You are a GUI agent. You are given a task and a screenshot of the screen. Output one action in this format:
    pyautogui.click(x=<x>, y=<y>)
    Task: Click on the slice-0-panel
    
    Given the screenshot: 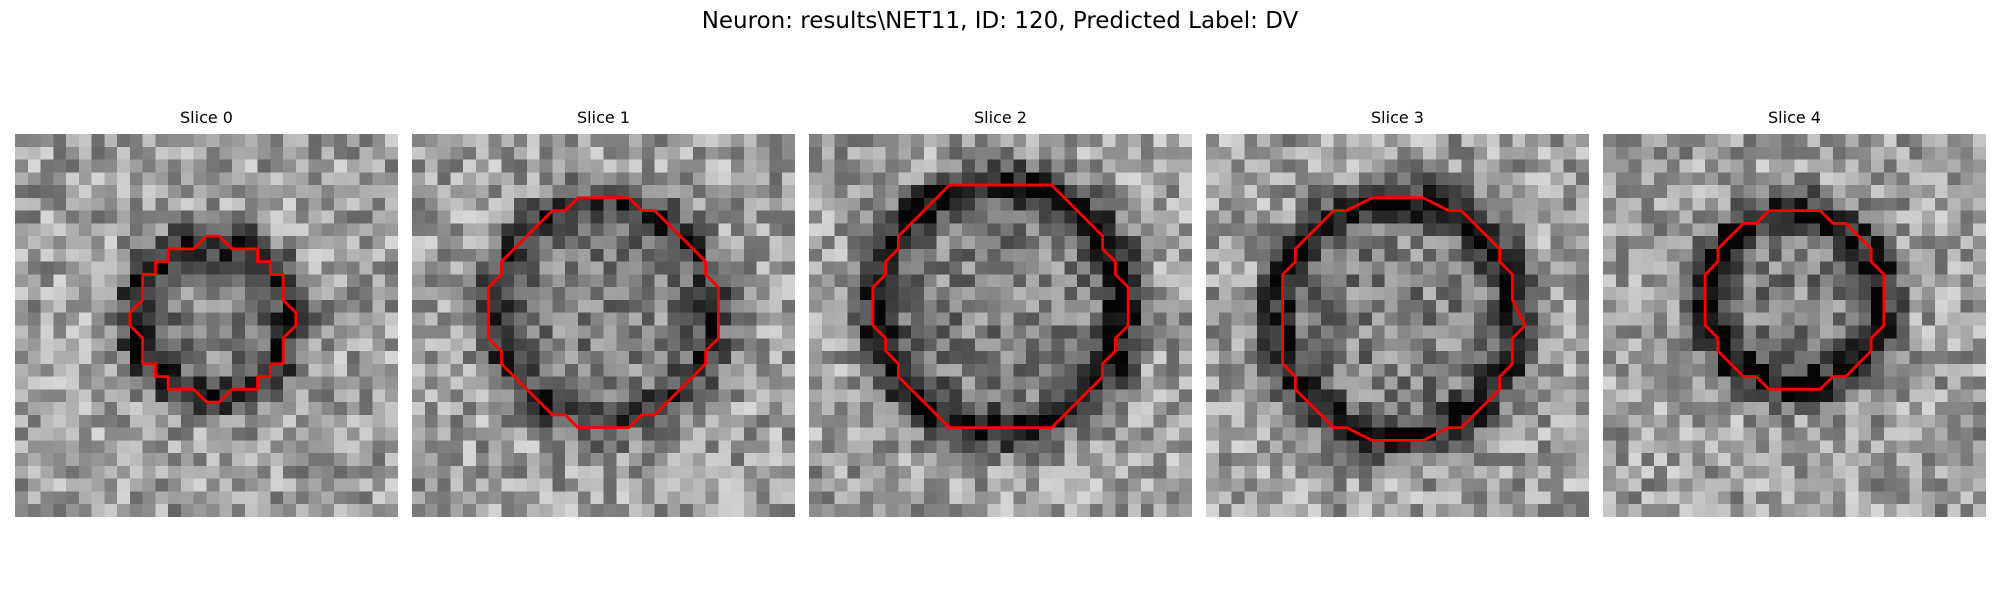 What is the action you would take?
    pyautogui.click(x=206, y=325)
    